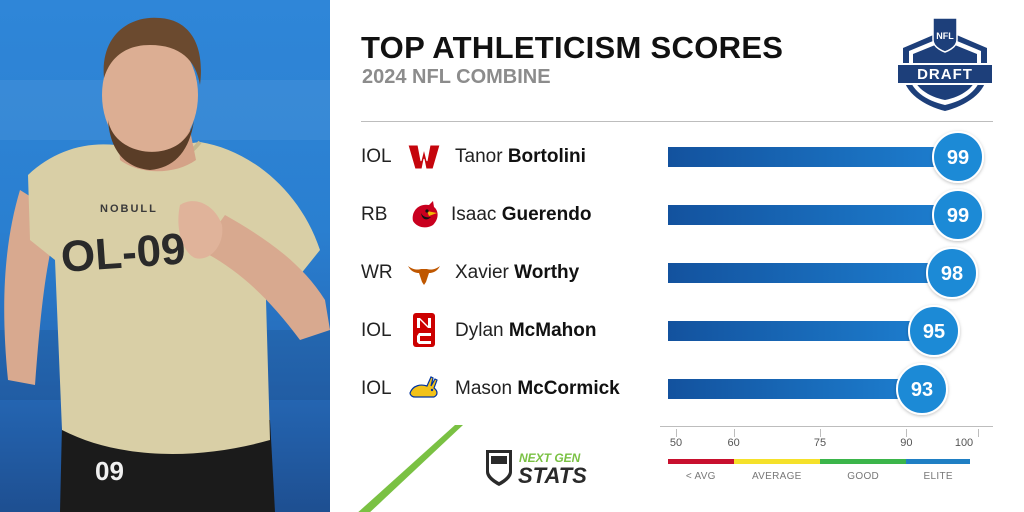 This screenshot has width=1024, height=512. Describe the element at coordinates (820, 443) in the screenshot. I see `legend-tick-label: 75` at that location.